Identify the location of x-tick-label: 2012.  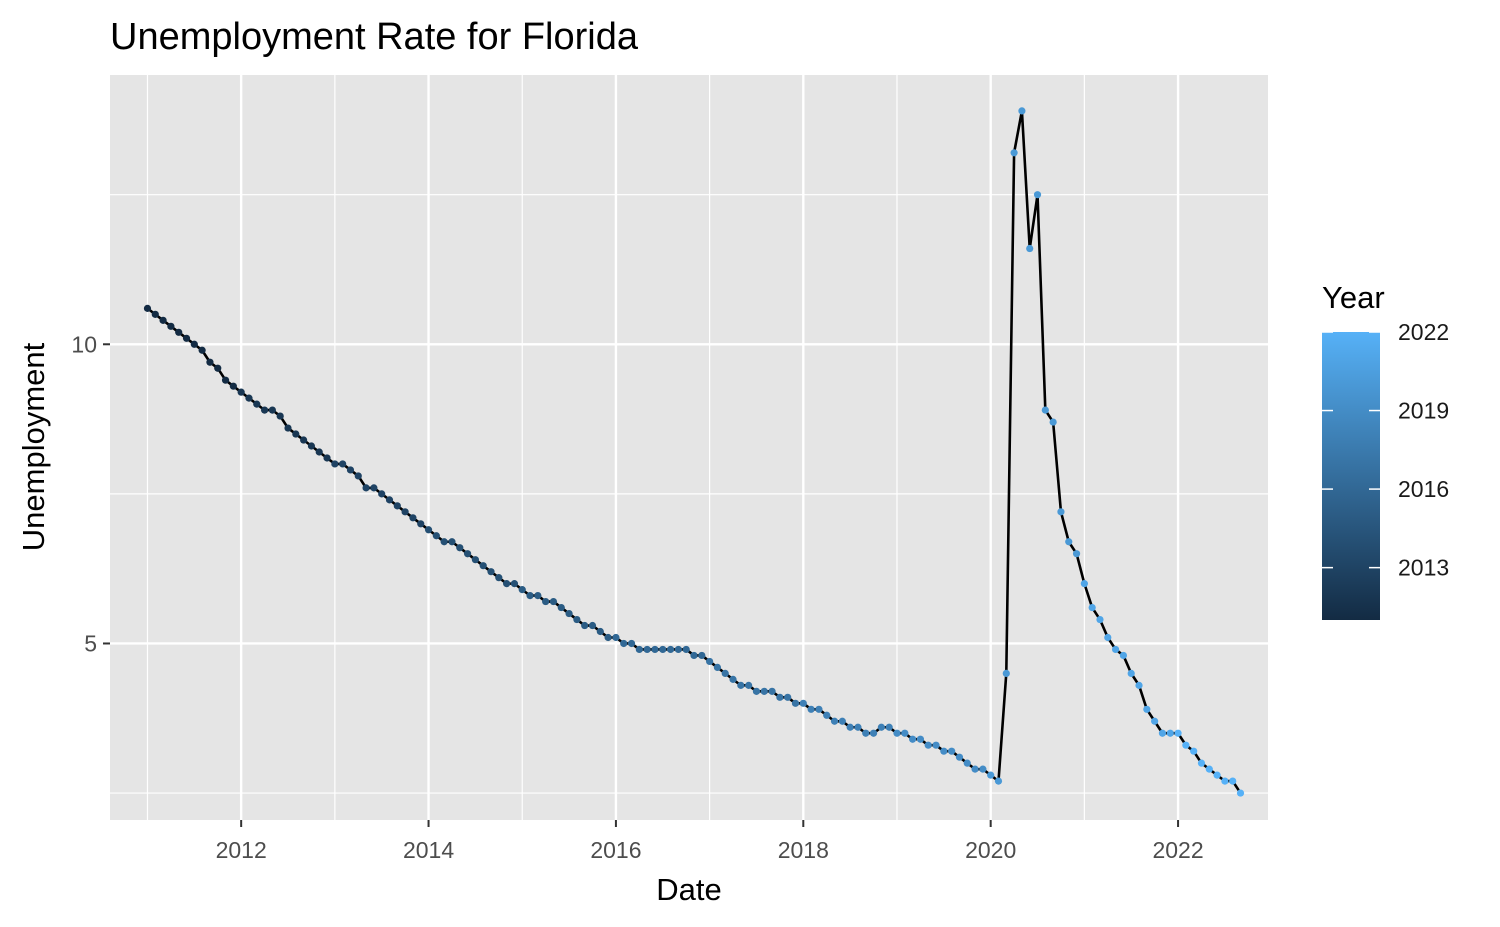
(241, 850).